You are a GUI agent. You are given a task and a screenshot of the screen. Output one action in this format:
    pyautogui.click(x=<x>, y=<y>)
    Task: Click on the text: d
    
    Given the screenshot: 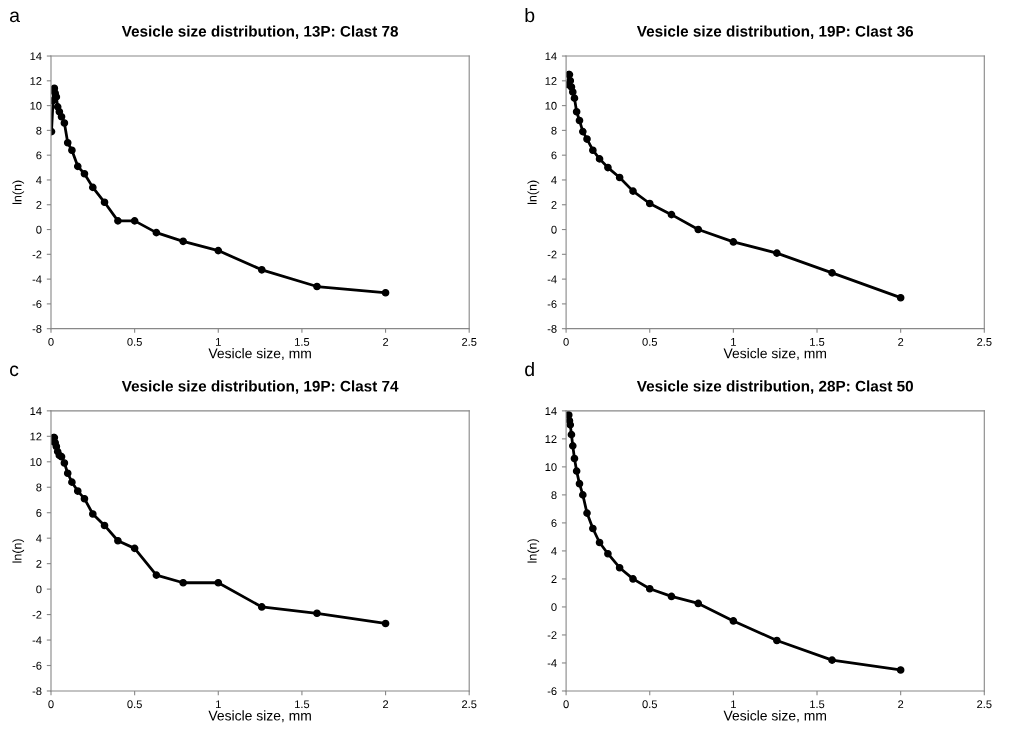 What is the action you would take?
    pyautogui.click(x=529, y=369)
    